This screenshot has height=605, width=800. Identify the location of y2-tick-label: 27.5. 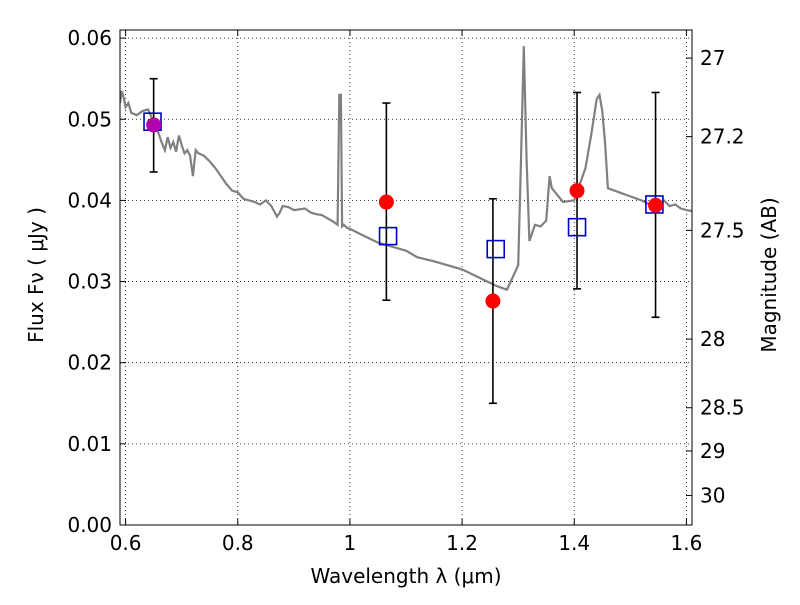
(722, 230).